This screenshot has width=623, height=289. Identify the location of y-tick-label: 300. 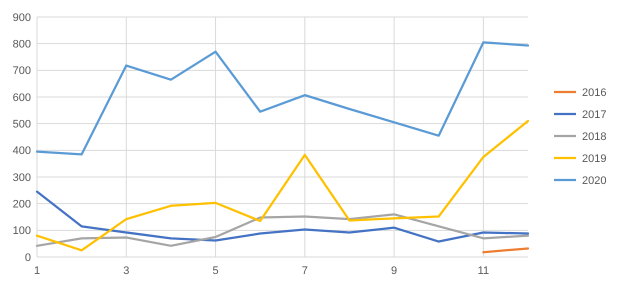
(21, 178).